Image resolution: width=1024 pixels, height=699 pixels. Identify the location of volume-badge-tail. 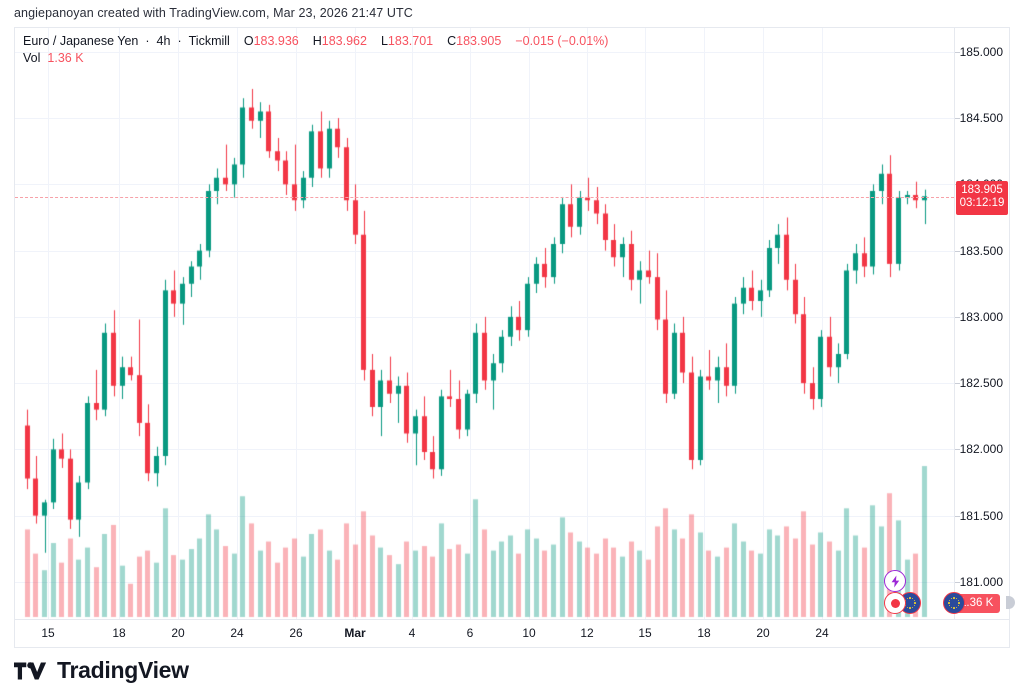
(1010, 602).